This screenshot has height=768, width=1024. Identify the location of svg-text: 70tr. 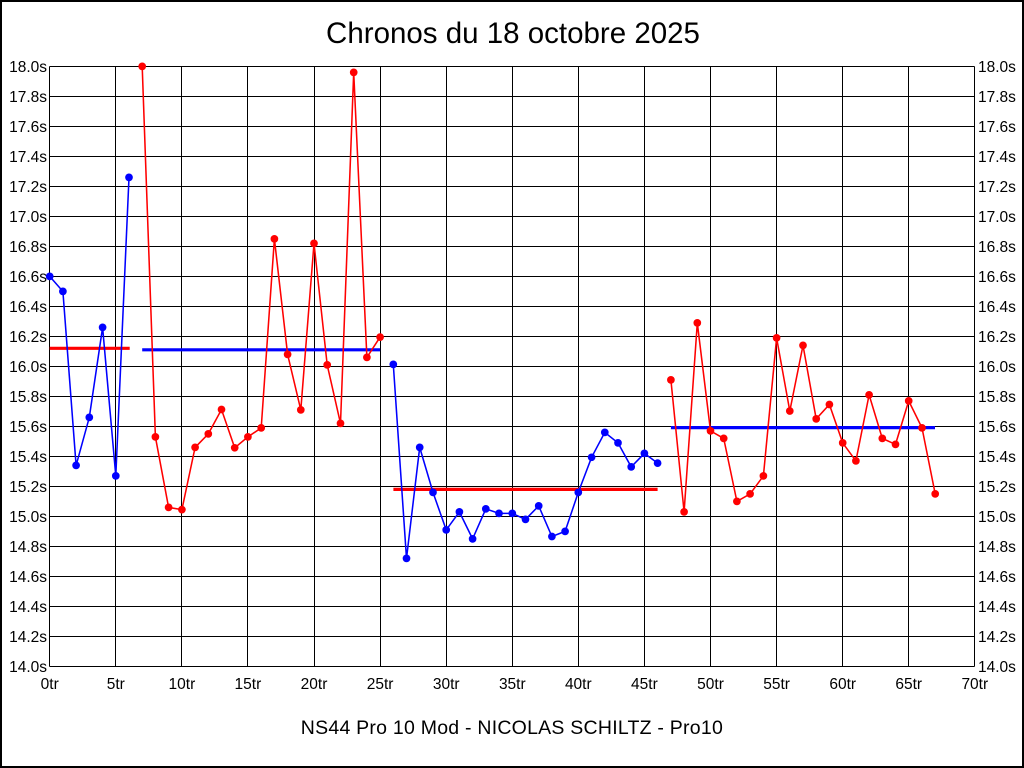
(974, 684).